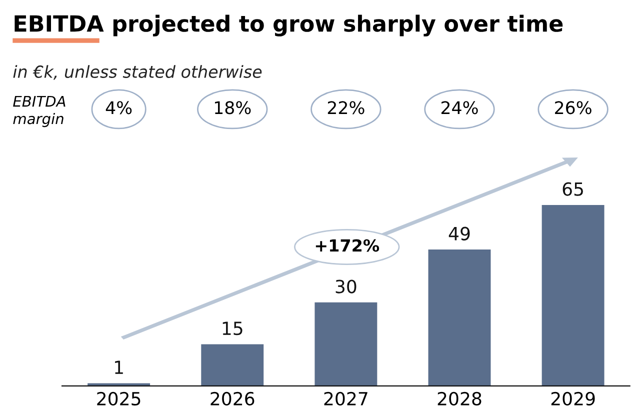  What do you see at coordinates (572, 189) in the screenshot?
I see `data-label: 65` at bounding box center [572, 189].